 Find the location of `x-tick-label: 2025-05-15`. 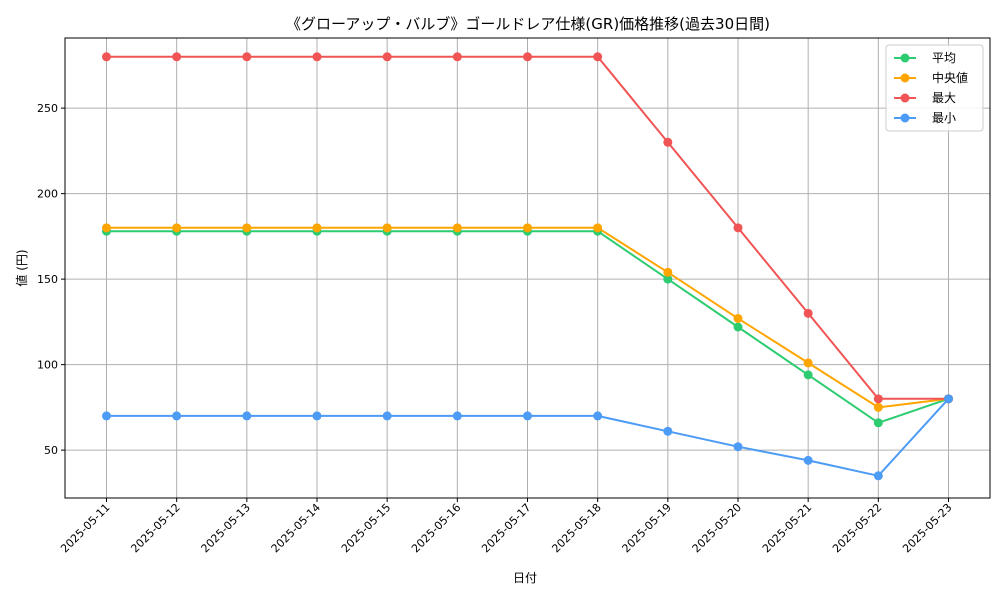

x-tick-label: 2025-05-15 is located at coordinates (366, 528).